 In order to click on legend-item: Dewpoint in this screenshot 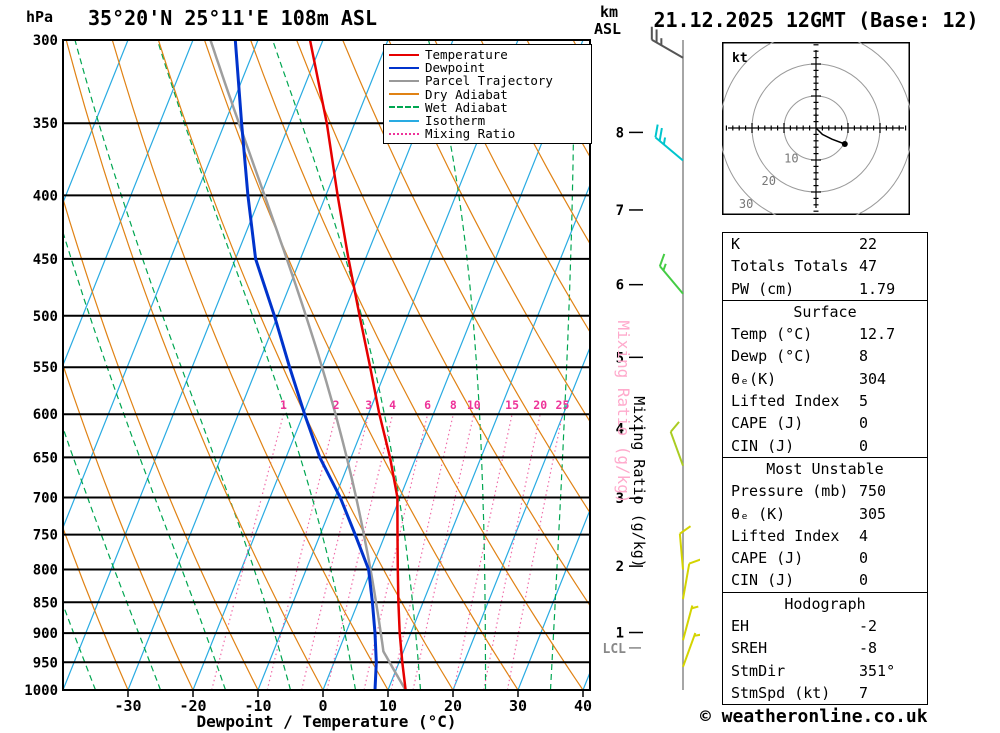, I will do `click(487, 67)`.